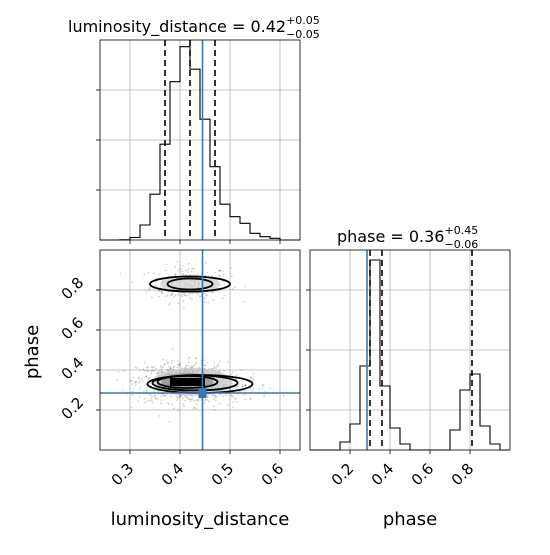  Describe the element at coordinates (202, 393) in the screenshot. I see `truth-marker` at that location.